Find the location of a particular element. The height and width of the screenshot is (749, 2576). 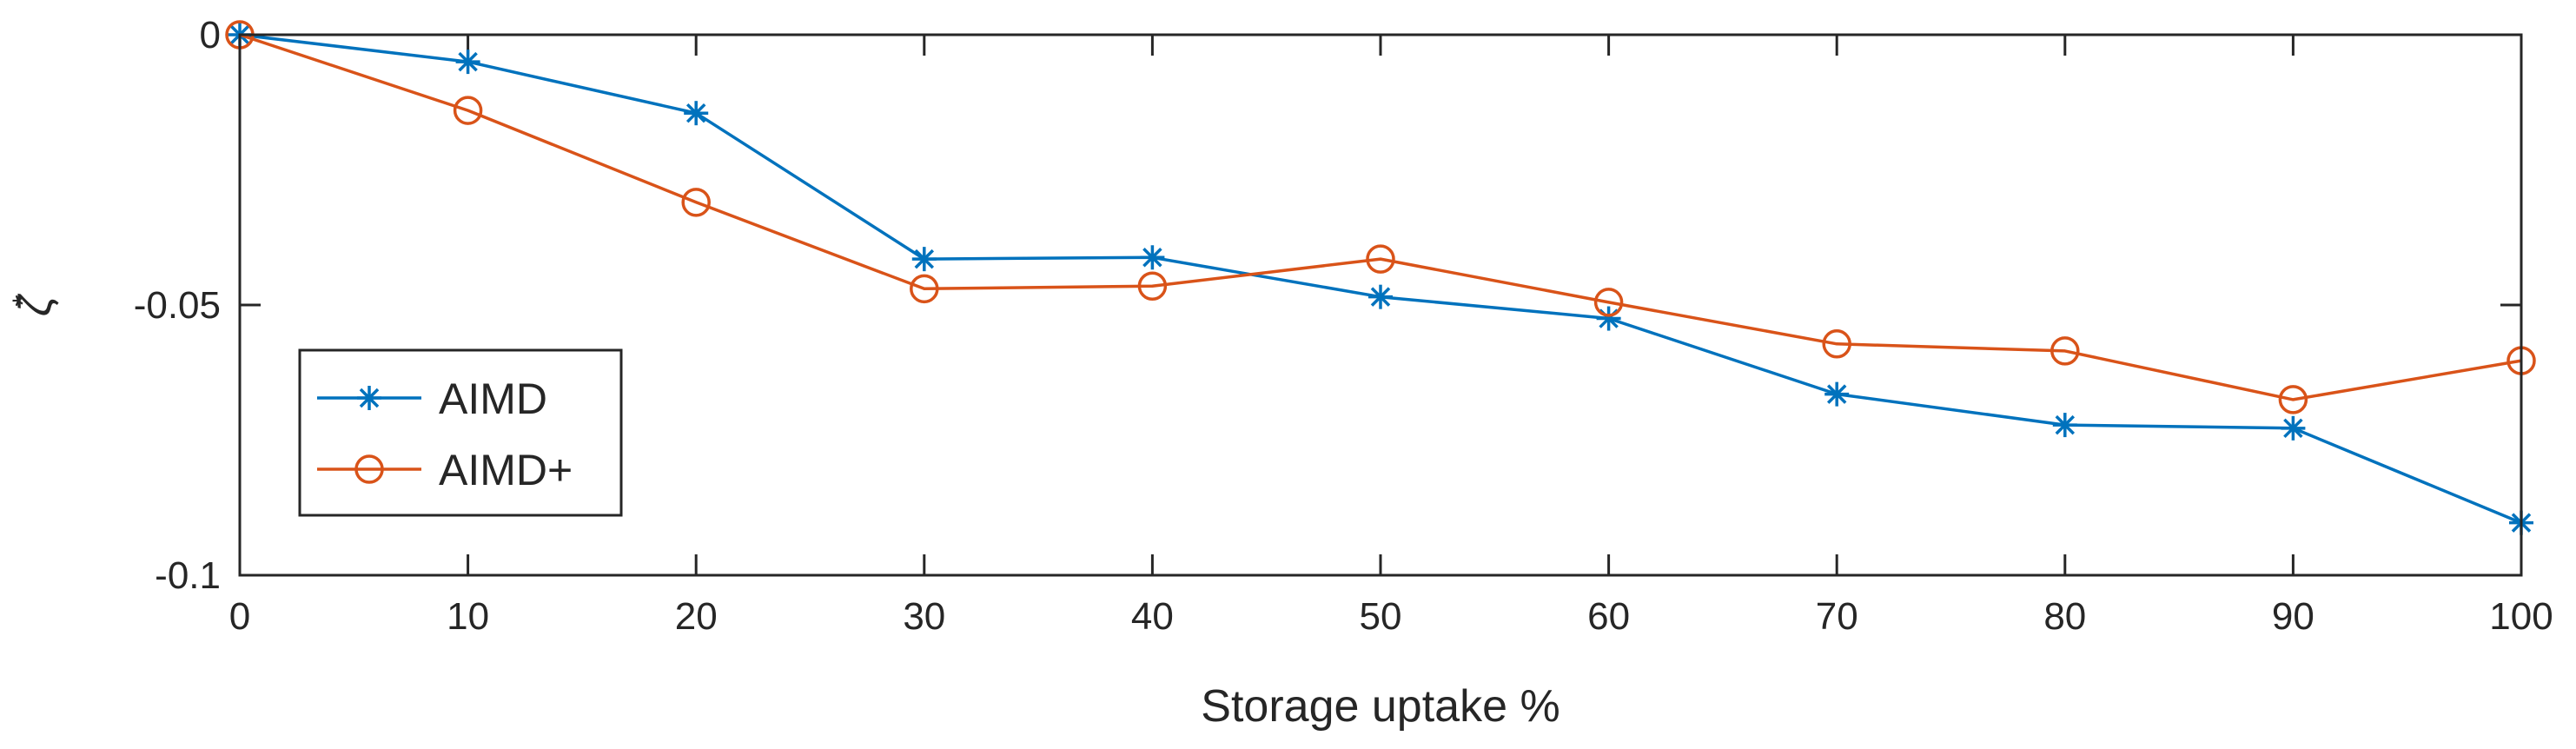

y-axis-title-superscript: * is located at coordinates (23, 301).